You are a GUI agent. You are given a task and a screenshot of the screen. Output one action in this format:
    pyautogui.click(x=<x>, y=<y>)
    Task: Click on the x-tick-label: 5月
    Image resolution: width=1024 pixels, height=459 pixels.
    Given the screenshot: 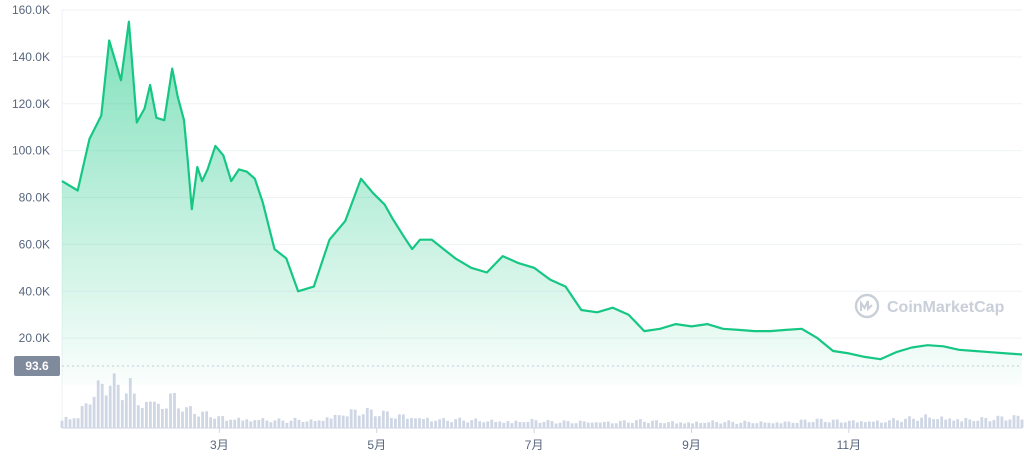 What is the action you would take?
    pyautogui.click(x=376, y=445)
    